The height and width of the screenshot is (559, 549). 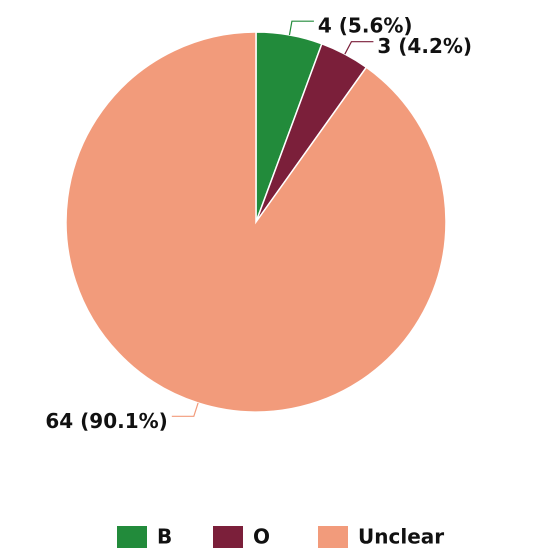 What do you see at coordinates (106, 421) in the screenshot?
I see `data-label: 64 (90.1%)` at bounding box center [106, 421].